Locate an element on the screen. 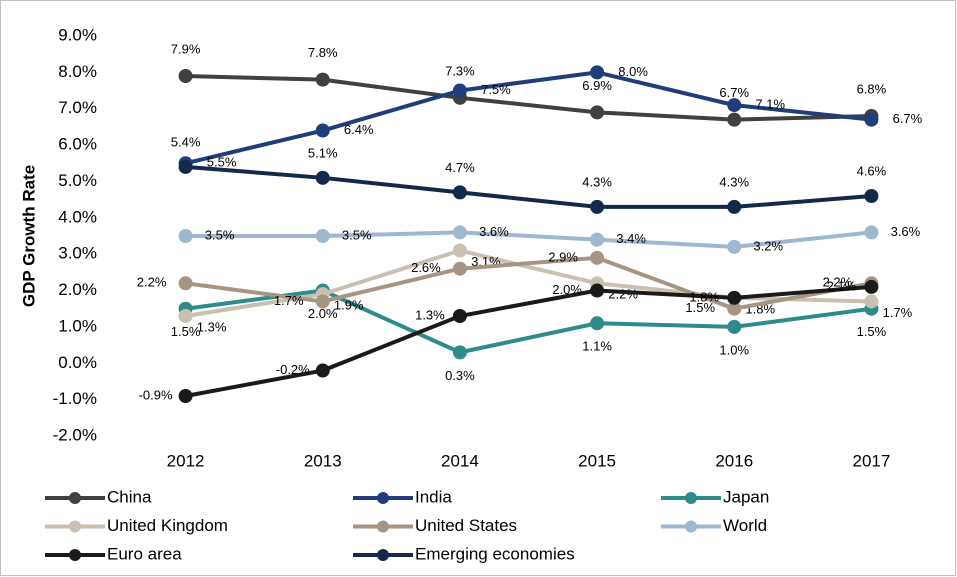 This screenshot has height=577, width=957. data-label: 5.4% is located at coordinates (186, 141).